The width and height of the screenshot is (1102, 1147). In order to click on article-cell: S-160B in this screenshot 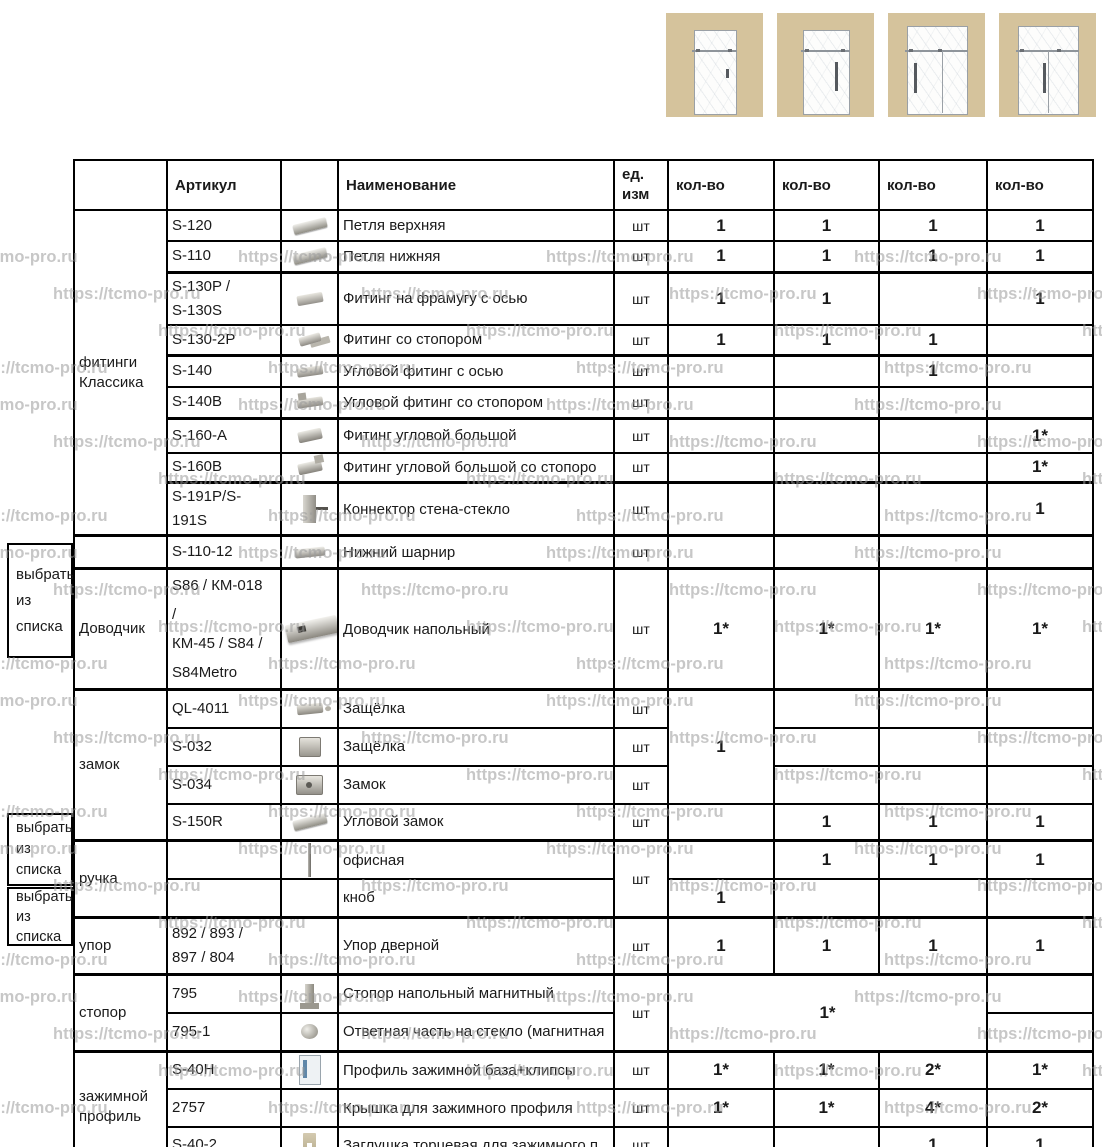, I will do `click(224, 467)`.